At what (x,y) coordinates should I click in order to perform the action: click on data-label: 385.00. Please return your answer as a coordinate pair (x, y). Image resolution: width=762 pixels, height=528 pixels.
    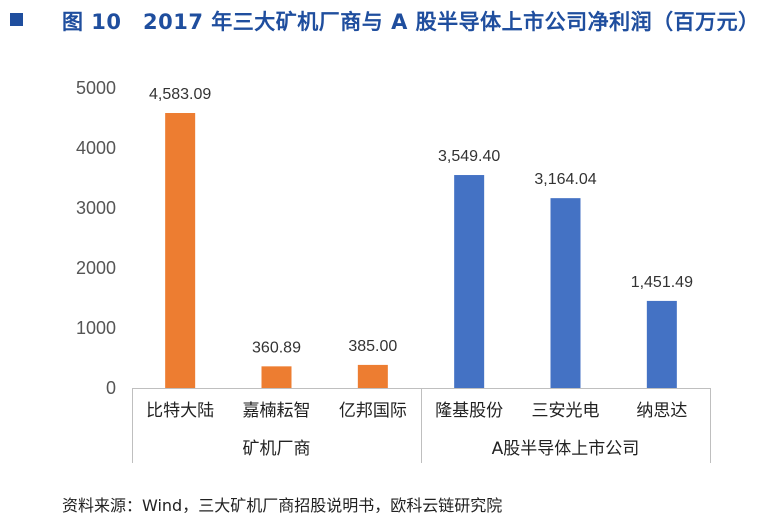
    Looking at the image, I should click on (372, 346).